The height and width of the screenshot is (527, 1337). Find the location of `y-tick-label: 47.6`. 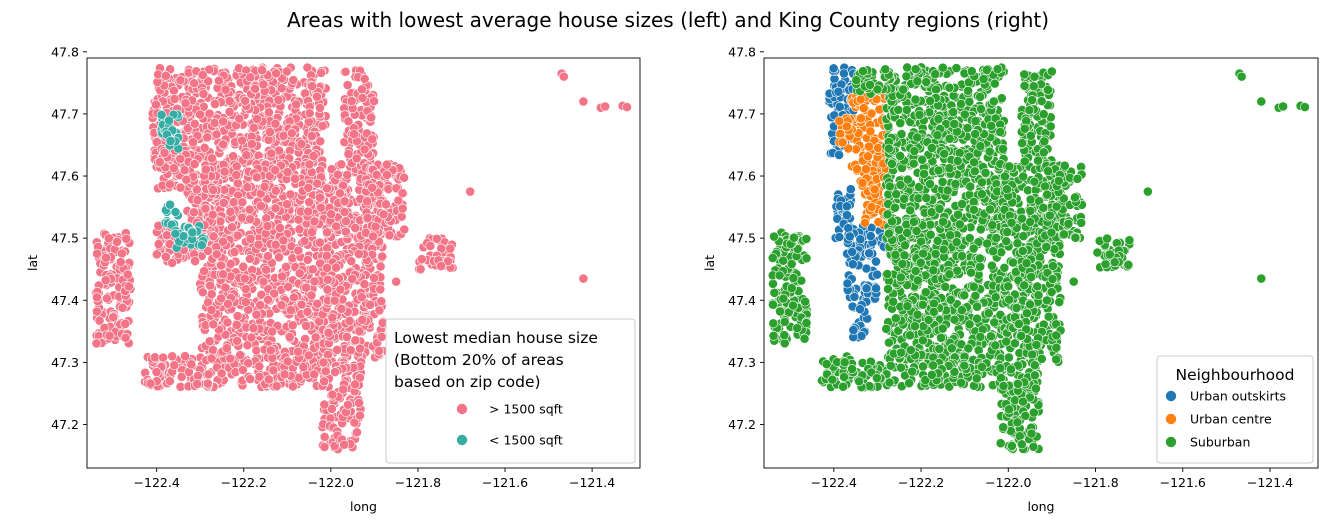

y-tick-label: 47.6 is located at coordinates (65, 176).